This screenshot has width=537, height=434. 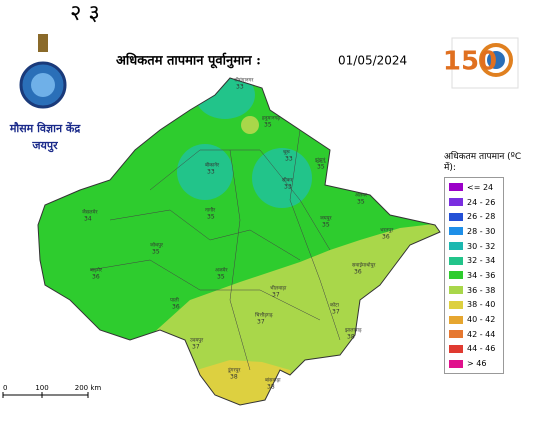 I want to click on legend-label: 40 - 42, so click(x=481, y=320).